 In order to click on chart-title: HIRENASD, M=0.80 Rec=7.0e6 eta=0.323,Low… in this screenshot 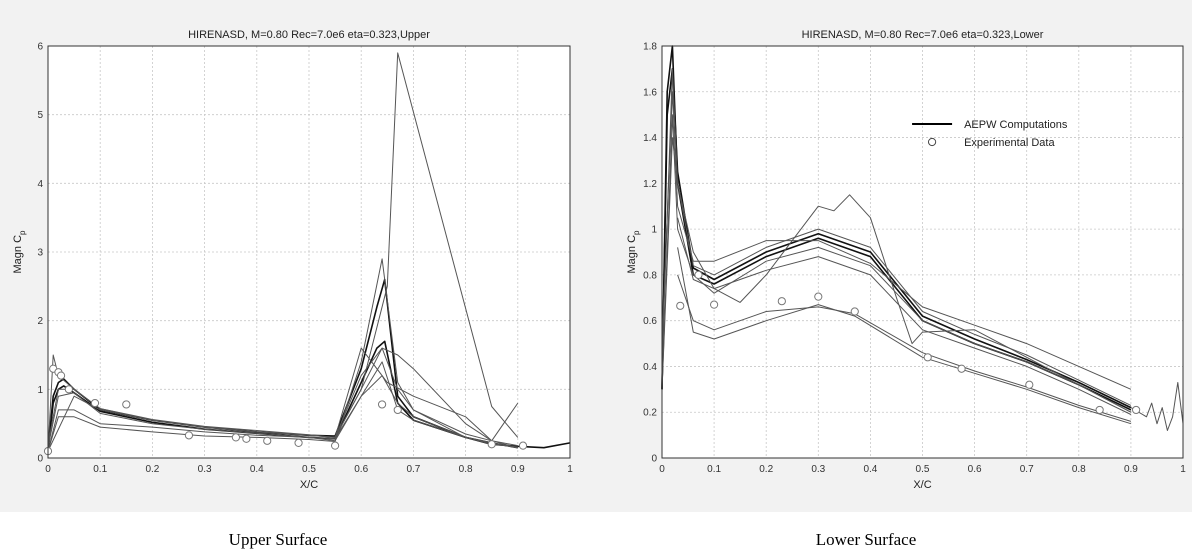, I will do `click(923, 35)`.